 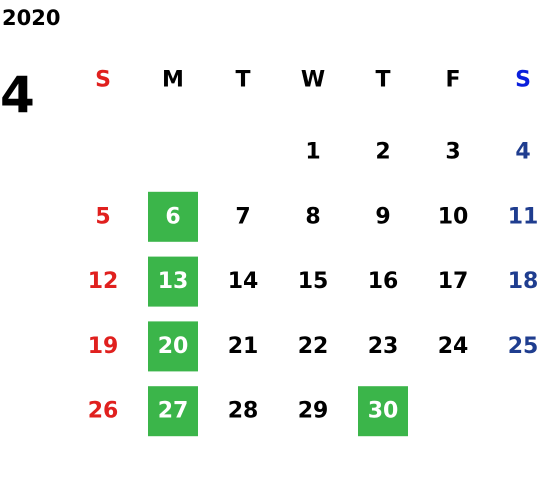 What do you see at coordinates (312, 152) in the screenshot?
I see `day-number: 1` at bounding box center [312, 152].